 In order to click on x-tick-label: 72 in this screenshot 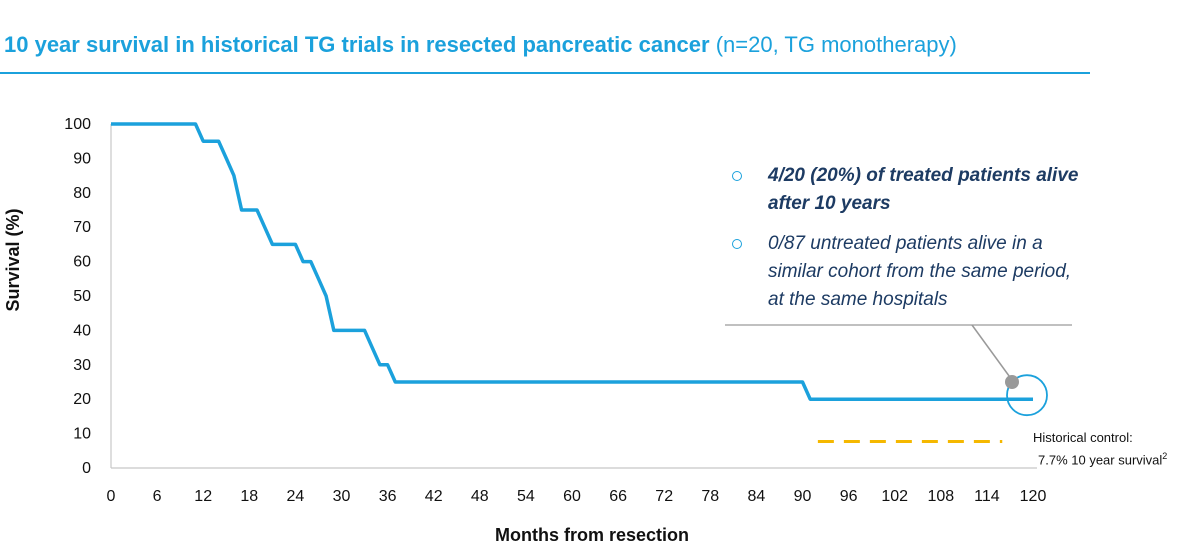, I will do `click(664, 496)`.